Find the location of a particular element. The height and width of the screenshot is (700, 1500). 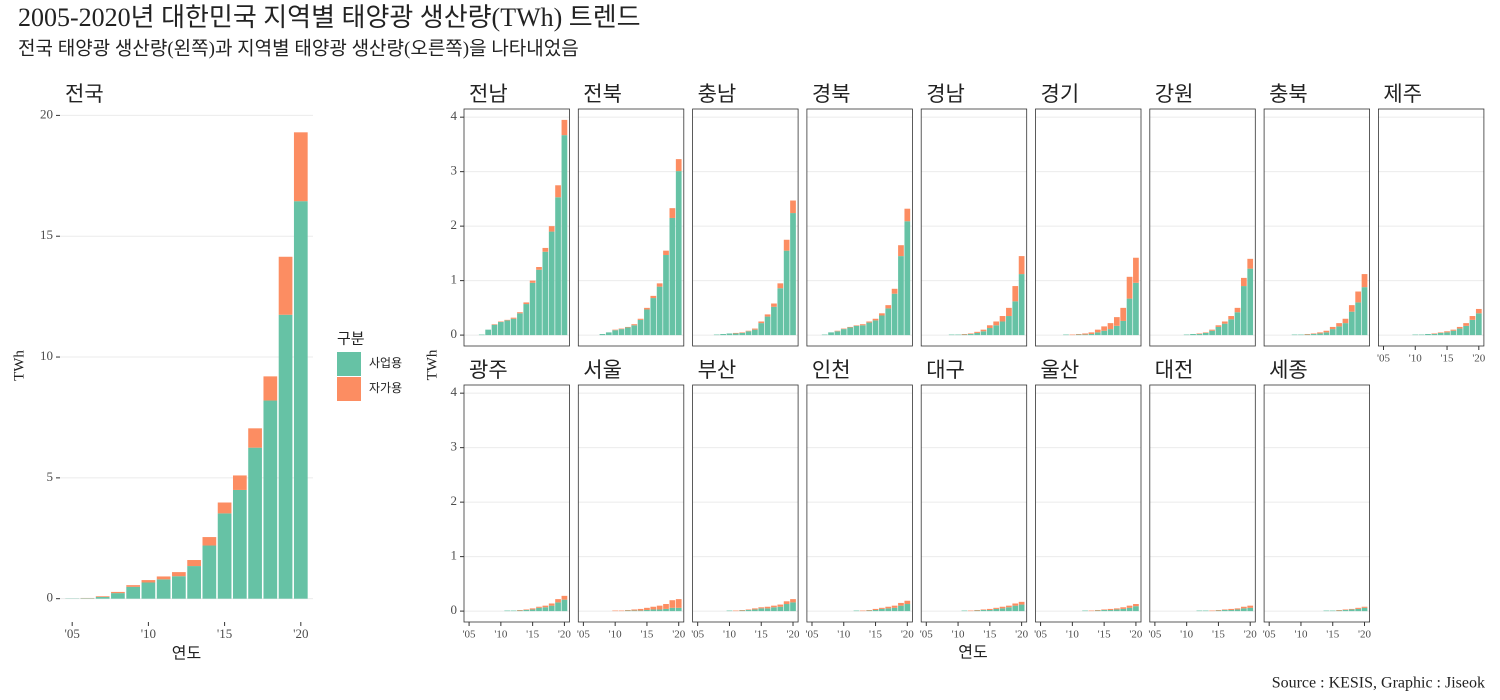

y-tick-label: 15 is located at coordinates (46, 234).